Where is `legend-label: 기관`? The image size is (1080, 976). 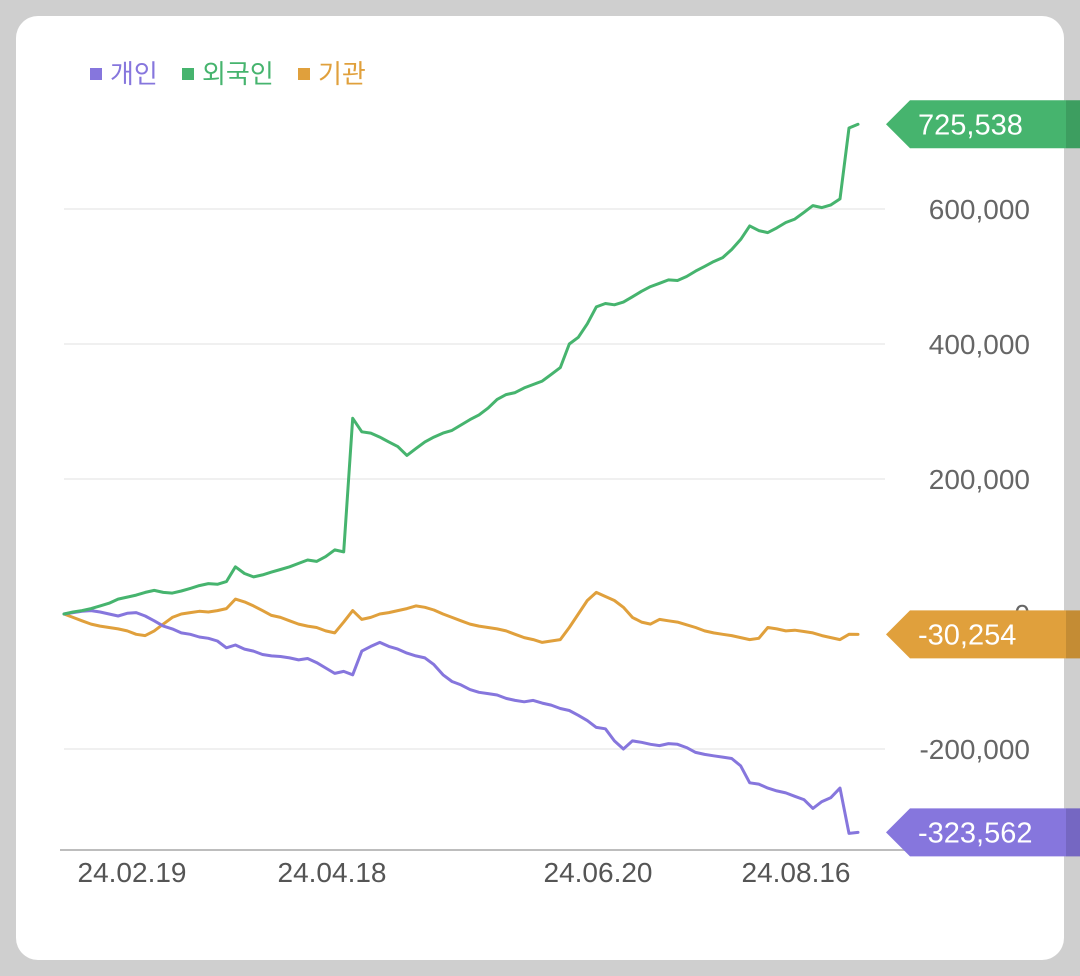
legend-label: 기관 is located at coordinates (342, 75).